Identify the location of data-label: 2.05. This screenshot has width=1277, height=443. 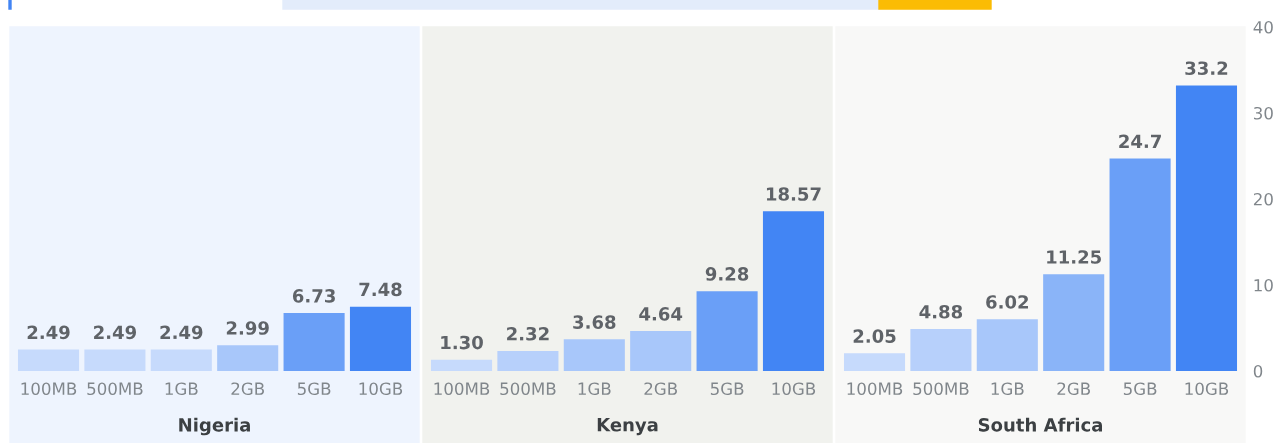
(874, 336).